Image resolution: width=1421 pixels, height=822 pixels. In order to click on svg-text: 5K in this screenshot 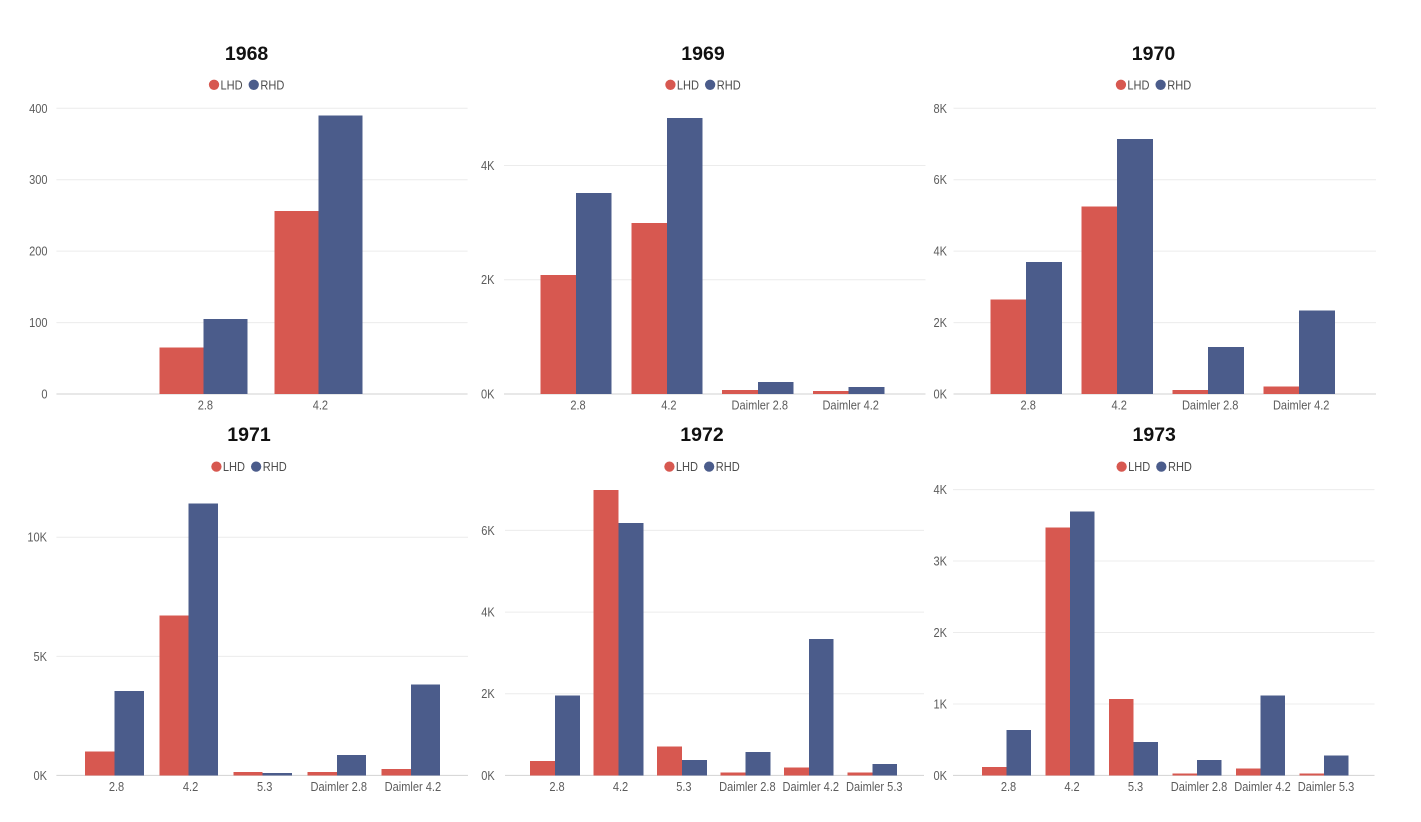, I will do `click(40, 656)`.